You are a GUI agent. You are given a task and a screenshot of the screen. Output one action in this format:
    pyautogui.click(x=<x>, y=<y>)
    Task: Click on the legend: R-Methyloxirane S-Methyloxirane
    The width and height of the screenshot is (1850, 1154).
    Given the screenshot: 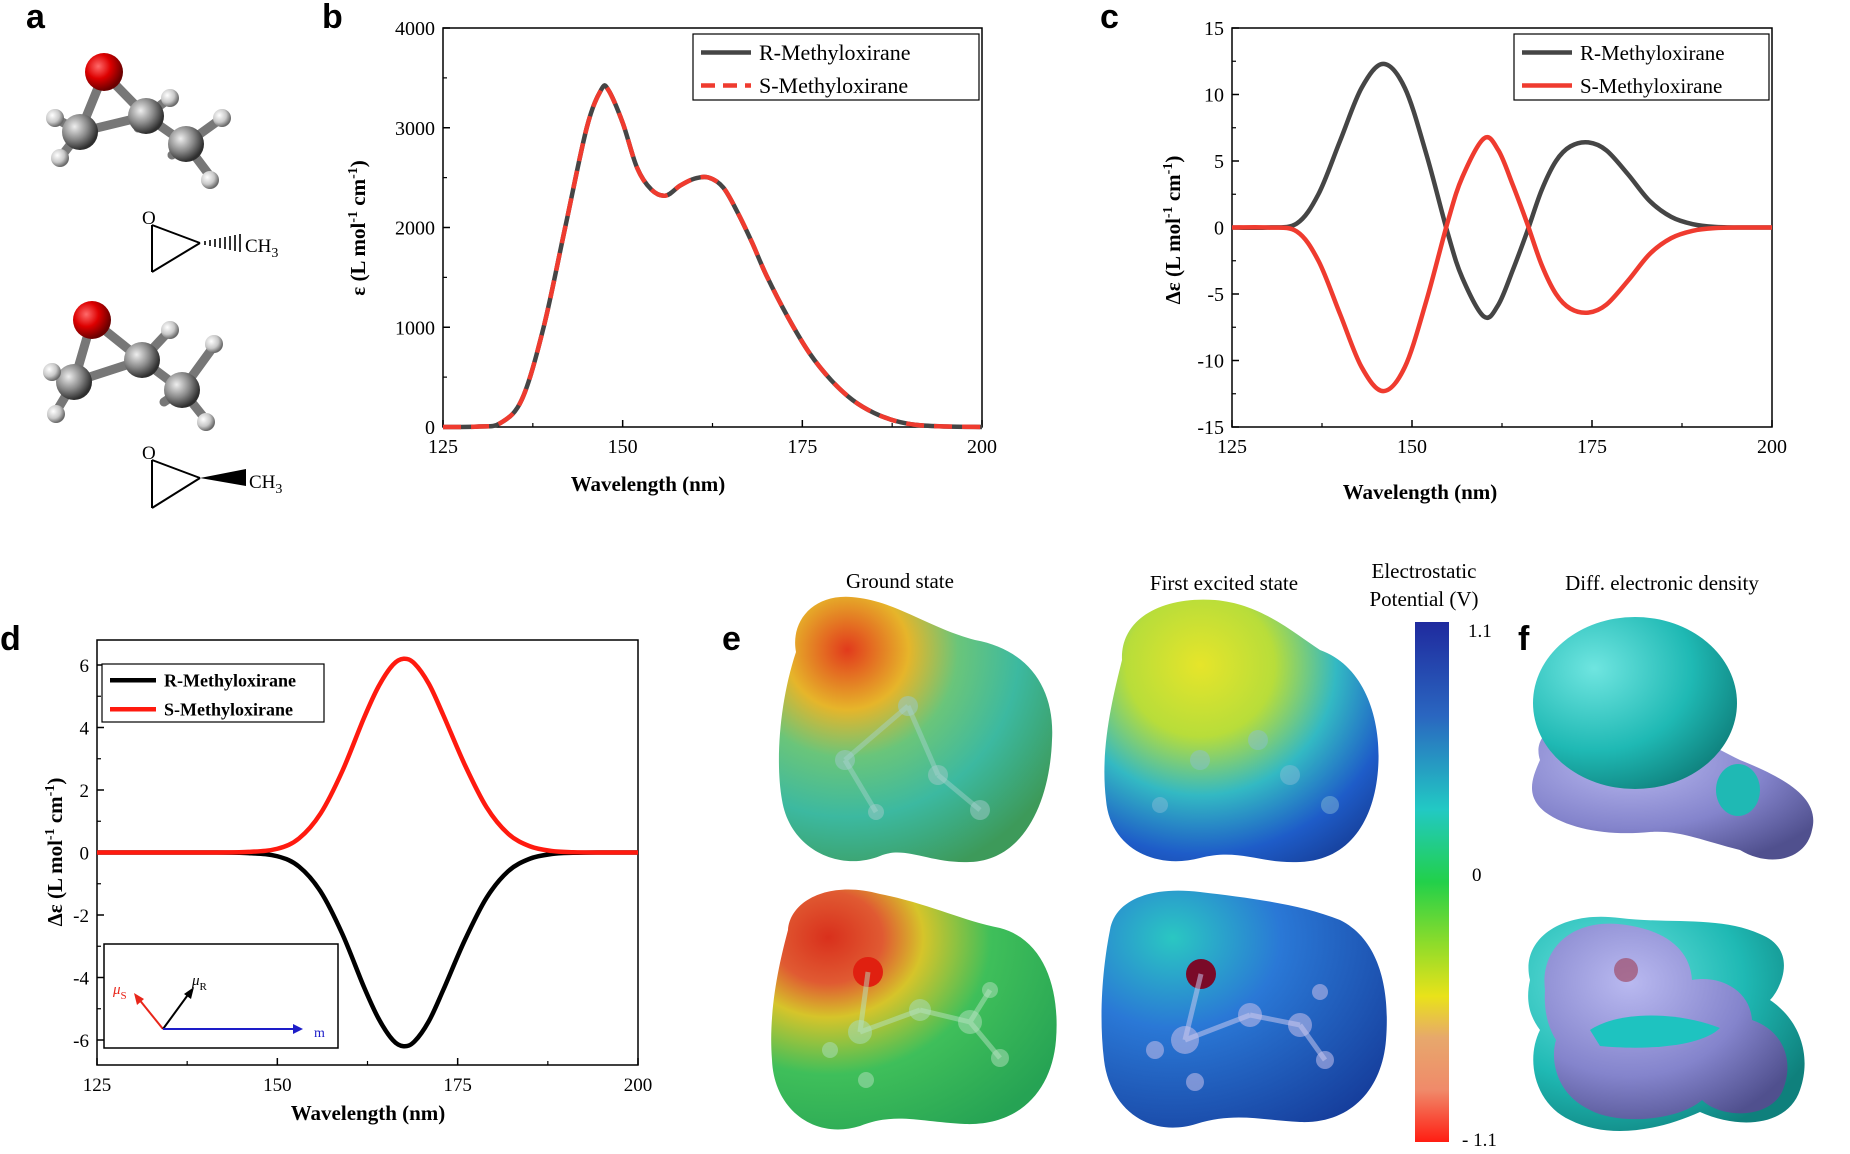 What is the action you would take?
    pyautogui.click(x=1641, y=67)
    